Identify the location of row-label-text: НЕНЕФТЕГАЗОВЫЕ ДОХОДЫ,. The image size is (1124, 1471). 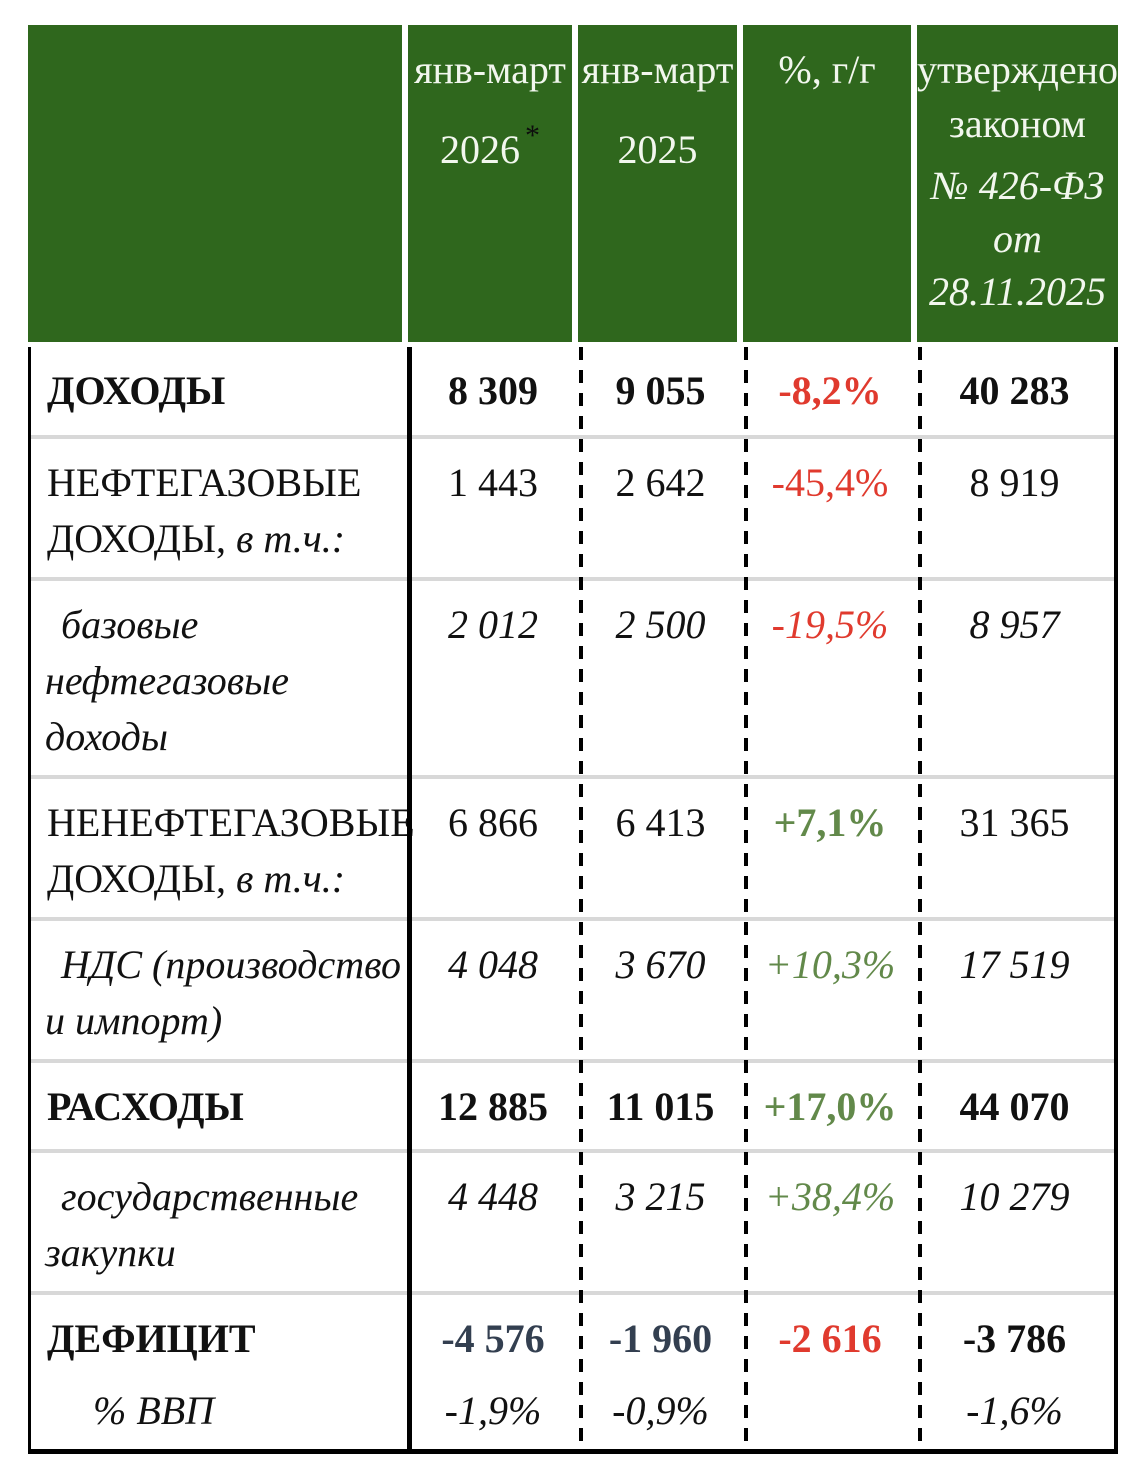
(231, 850).